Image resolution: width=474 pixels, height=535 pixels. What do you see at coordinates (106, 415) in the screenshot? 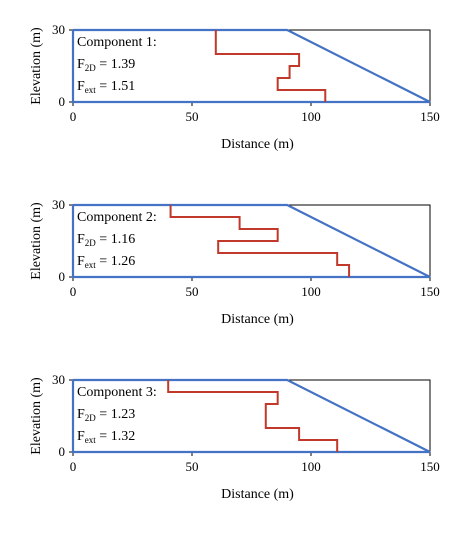
I see `f2d-factor-label: F2D = 1.23` at bounding box center [106, 415].